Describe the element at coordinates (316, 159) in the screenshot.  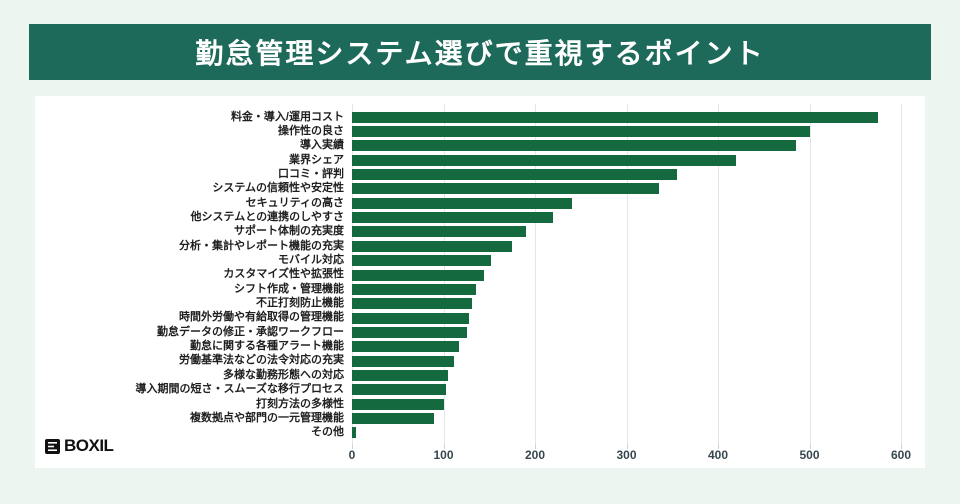
I see `category-label: 業界シェア` at that location.